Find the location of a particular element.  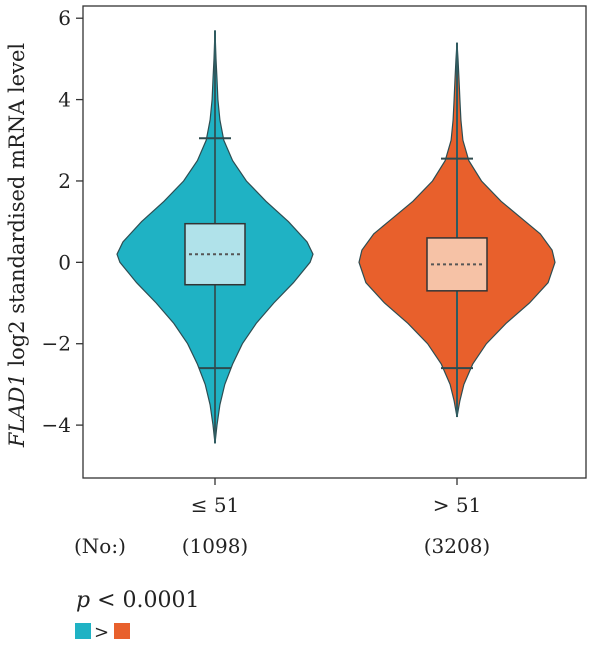

y-tick-label: 4 is located at coordinates (64, 100).